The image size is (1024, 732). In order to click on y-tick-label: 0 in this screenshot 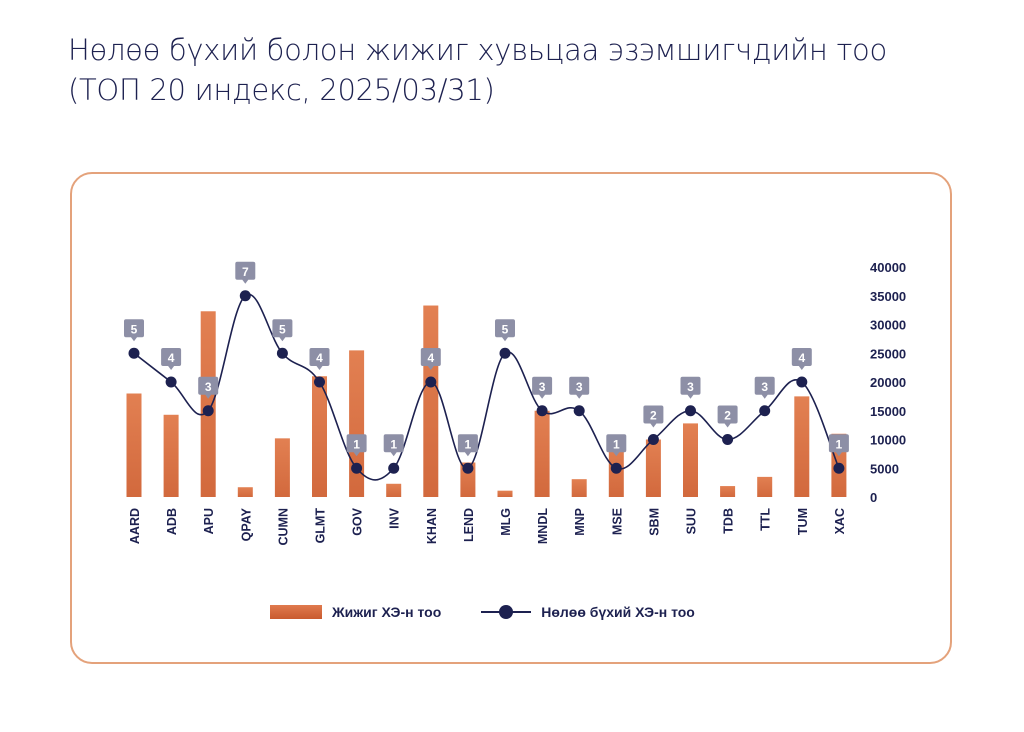, I will do `click(873, 497)`.